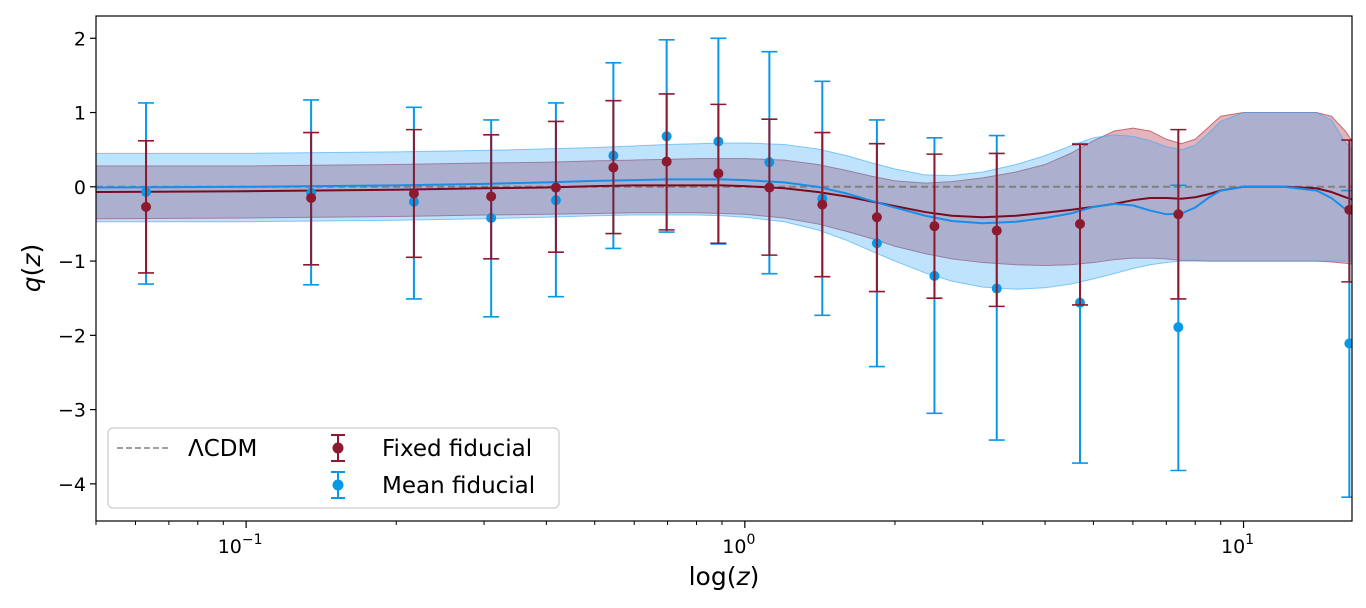 Image resolution: width=1366 pixels, height=608 pixels. Describe the element at coordinates (80, 39) in the screenshot. I see `y-tick-label: 2` at that location.